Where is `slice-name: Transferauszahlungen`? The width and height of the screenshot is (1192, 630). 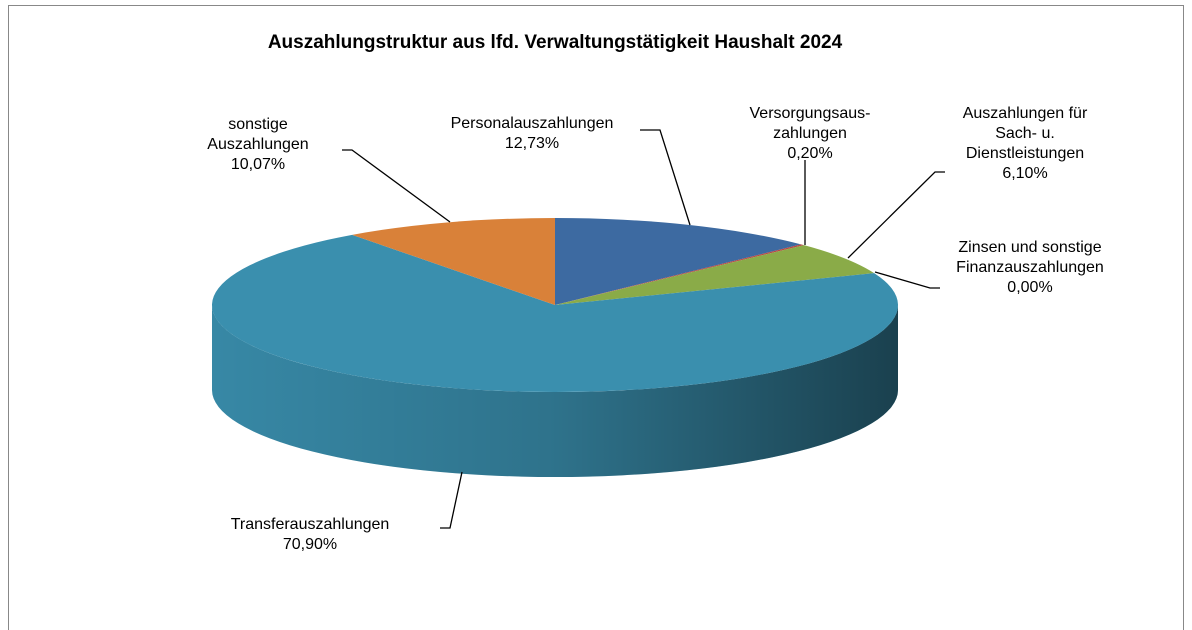 slice-name: Transferauszahlungen is located at coordinates (310, 524).